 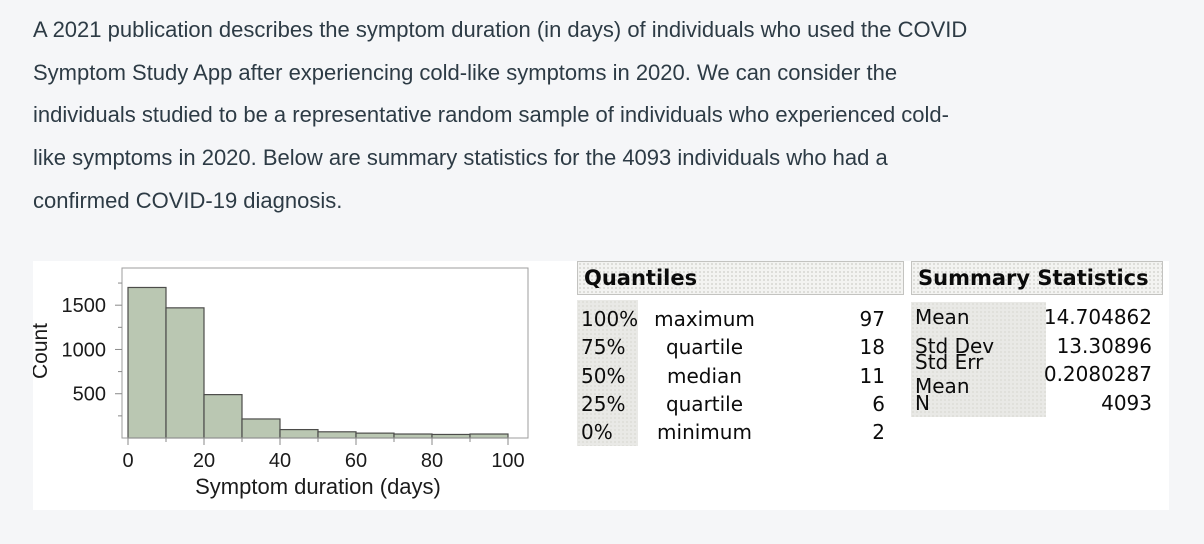 What do you see at coordinates (84, 306) in the screenshot?
I see `y-tick-label: 1500` at bounding box center [84, 306].